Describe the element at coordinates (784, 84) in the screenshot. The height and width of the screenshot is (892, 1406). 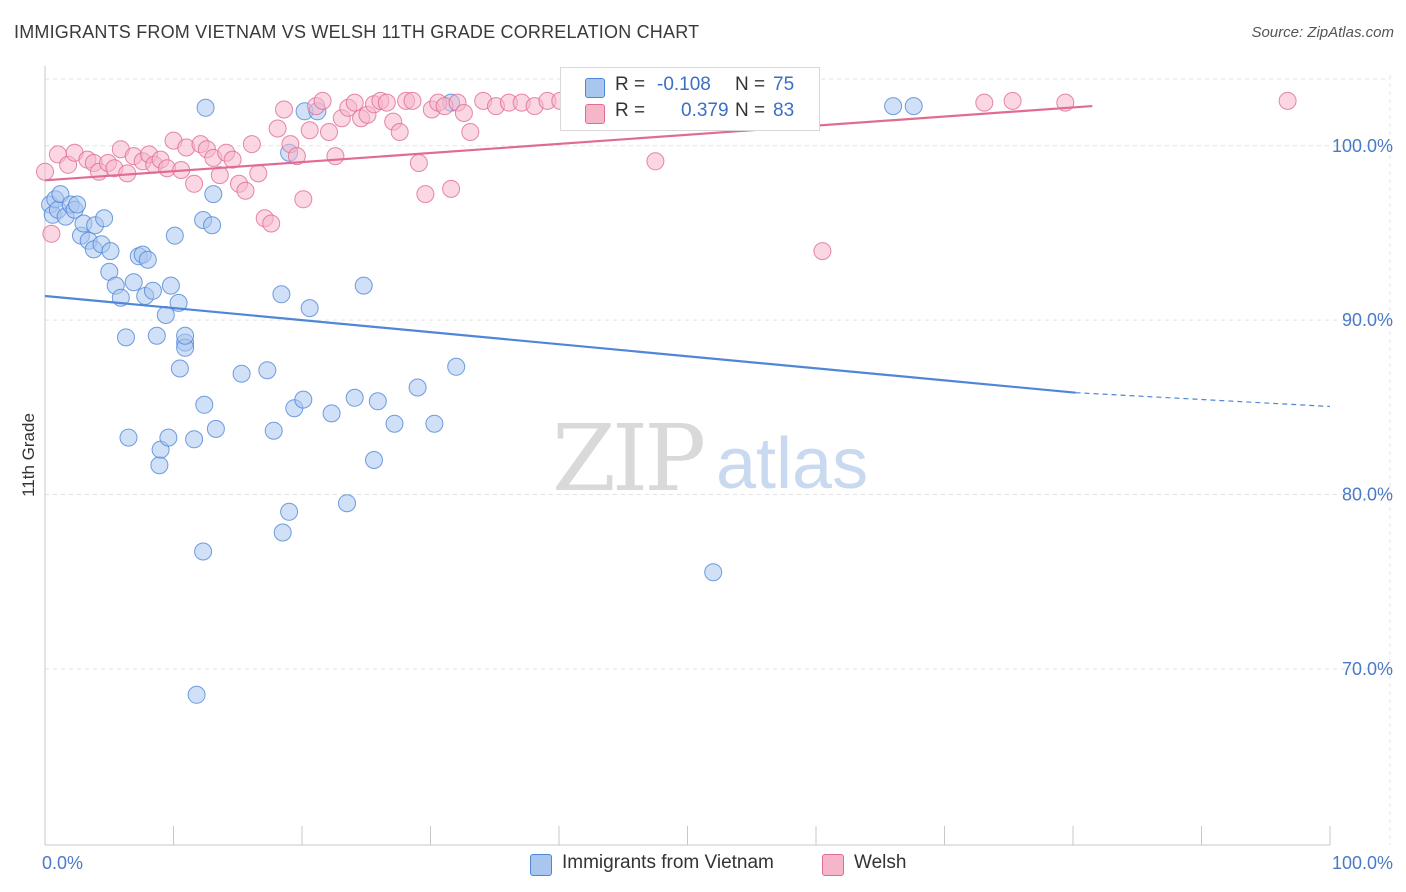
I see `legend-n-value-vietnam: 75` at that location.